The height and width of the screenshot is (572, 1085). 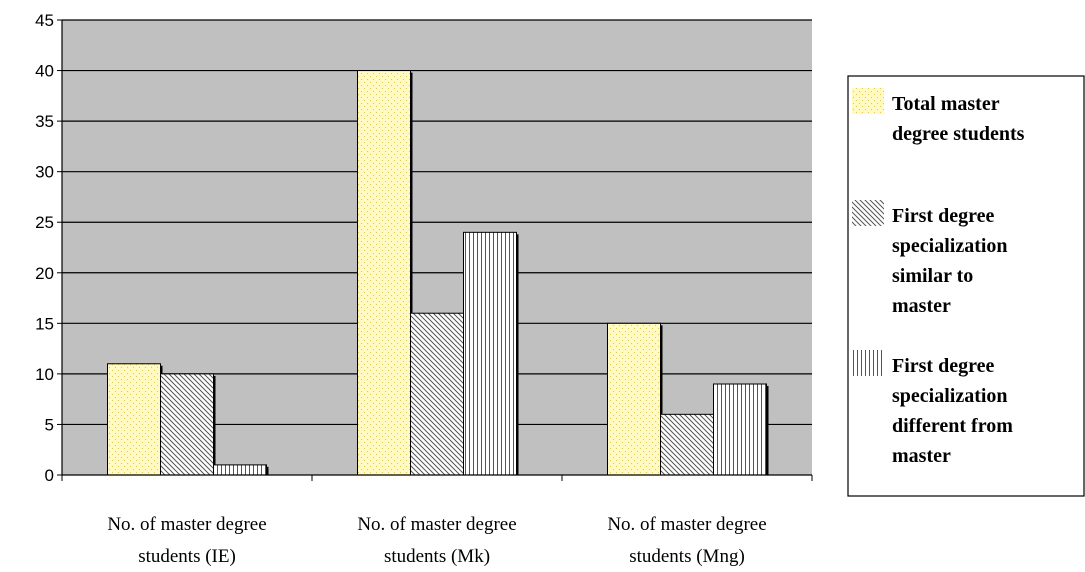 What do you see at coordinates (687, 556) in the screenshot?
I see `x-category-label: students (Mng)` at bounding box center [687, 556].